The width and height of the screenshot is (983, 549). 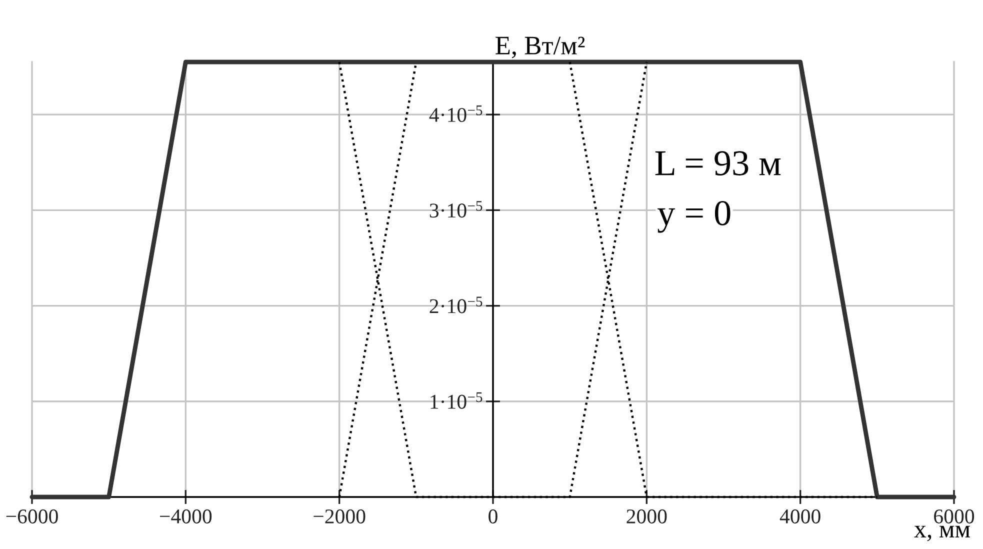 I want to click on y-axis-title: E, Вт/м², so click(x=540, y=47).